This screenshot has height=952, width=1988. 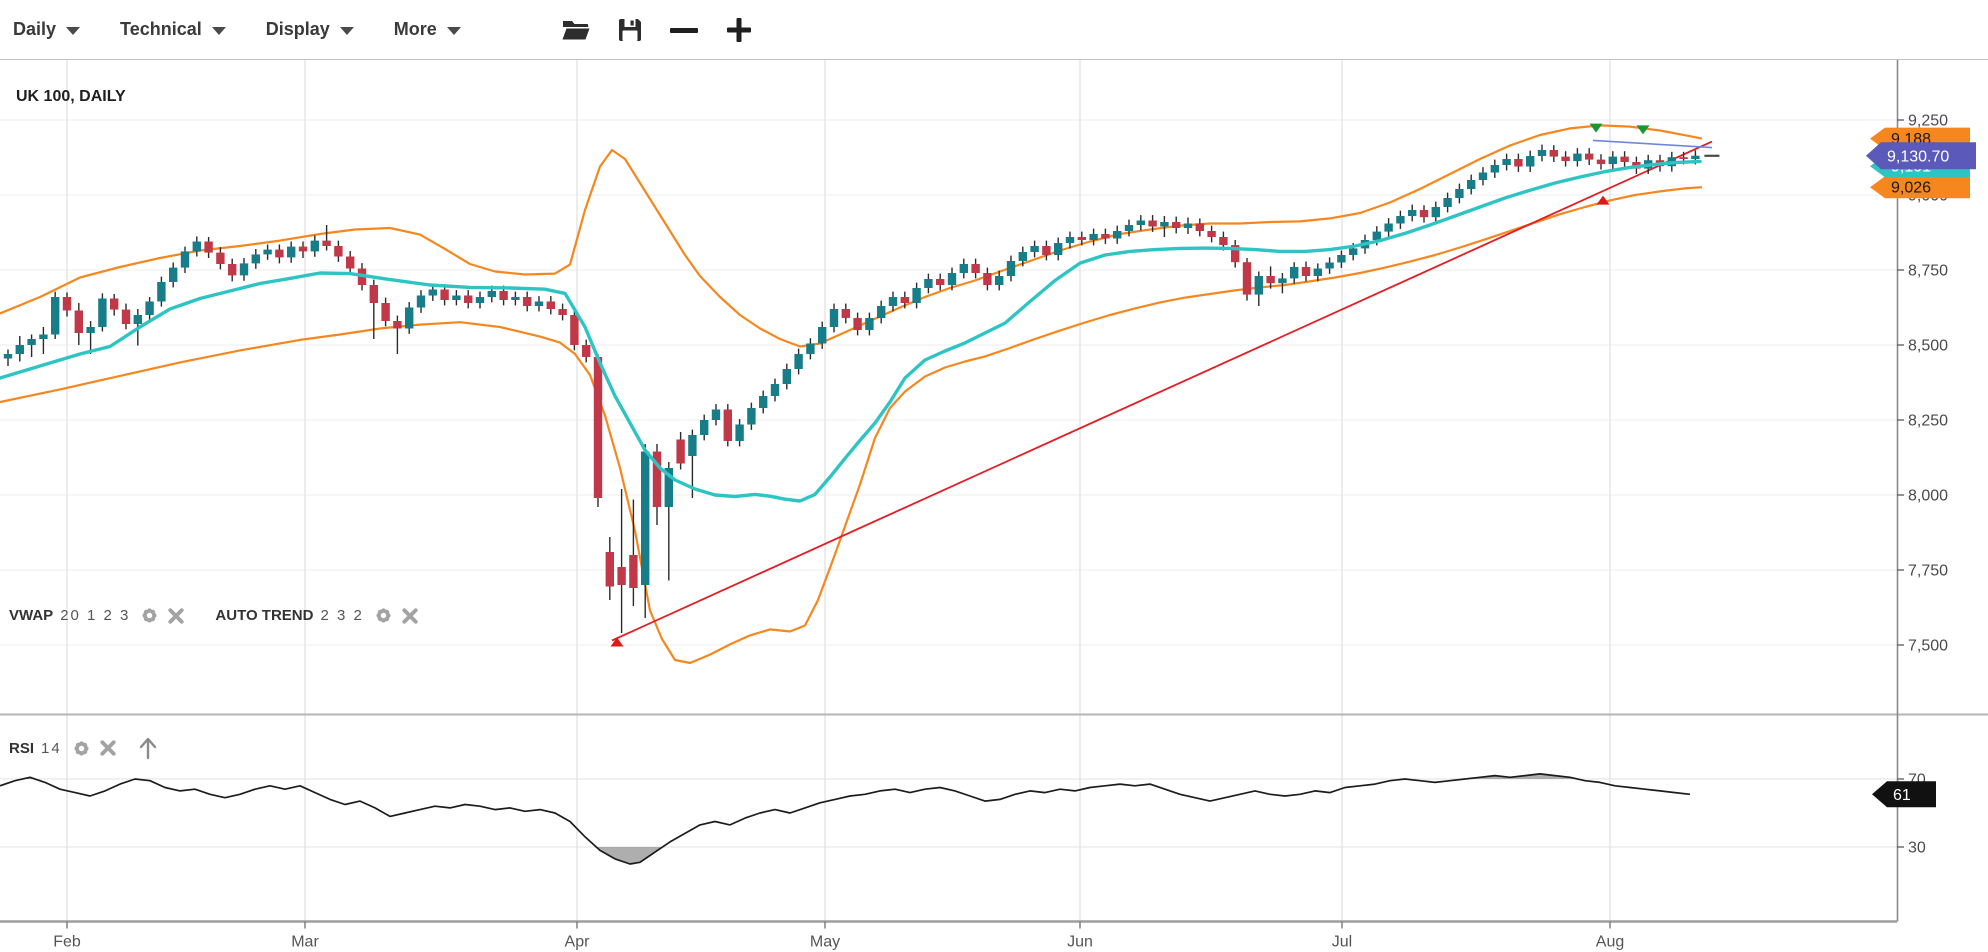 What do you see at coordinates (31, 615) in the screenshot?
I see `vwap-indicator-label: VWAP` at bounding box center [31, 615].